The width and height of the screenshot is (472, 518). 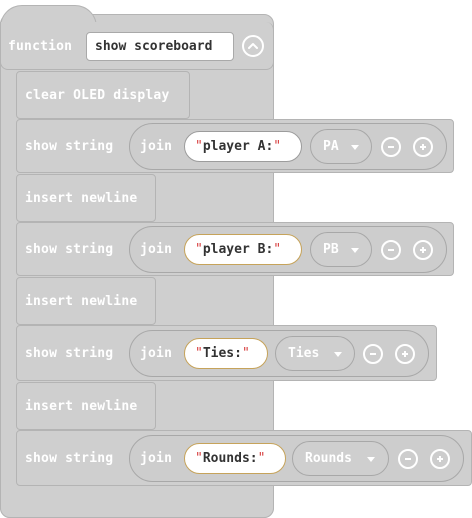 I want to click on join-block: join "Ties:" Ties, so click(x=279, y=353).